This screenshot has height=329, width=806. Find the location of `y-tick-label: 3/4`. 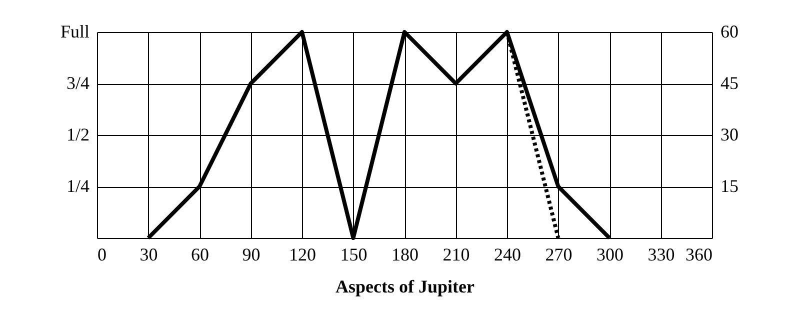

y-tick-label: 3/4 is located at coordinates (78, 83).